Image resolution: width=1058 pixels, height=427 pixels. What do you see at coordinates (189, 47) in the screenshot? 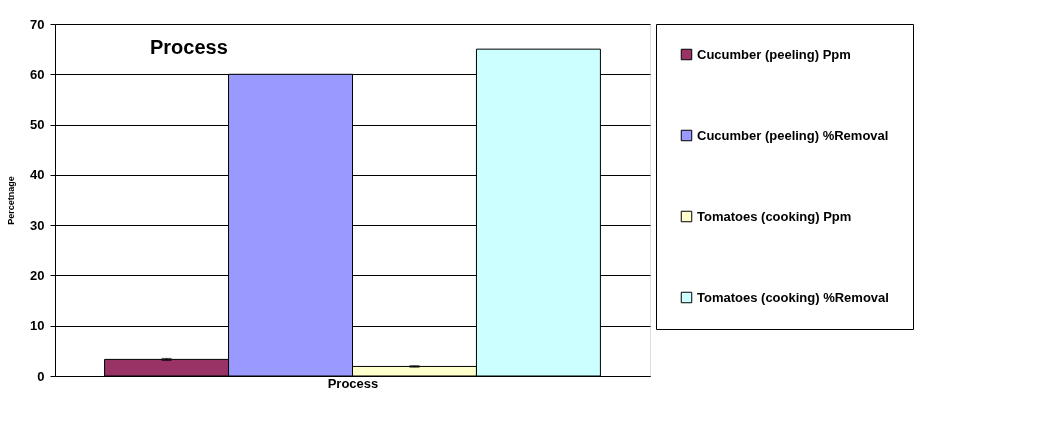
I see `text: Process` at bounding box center [189, 47].